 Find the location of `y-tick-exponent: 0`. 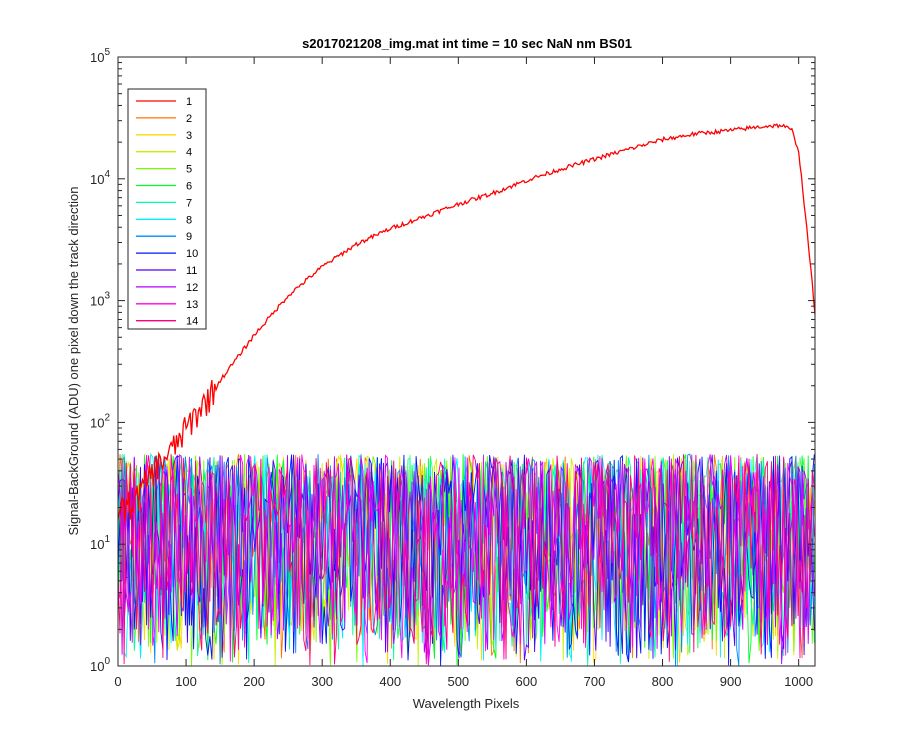

y-tick-exponent: 0 is located at coordinates (107, 661).